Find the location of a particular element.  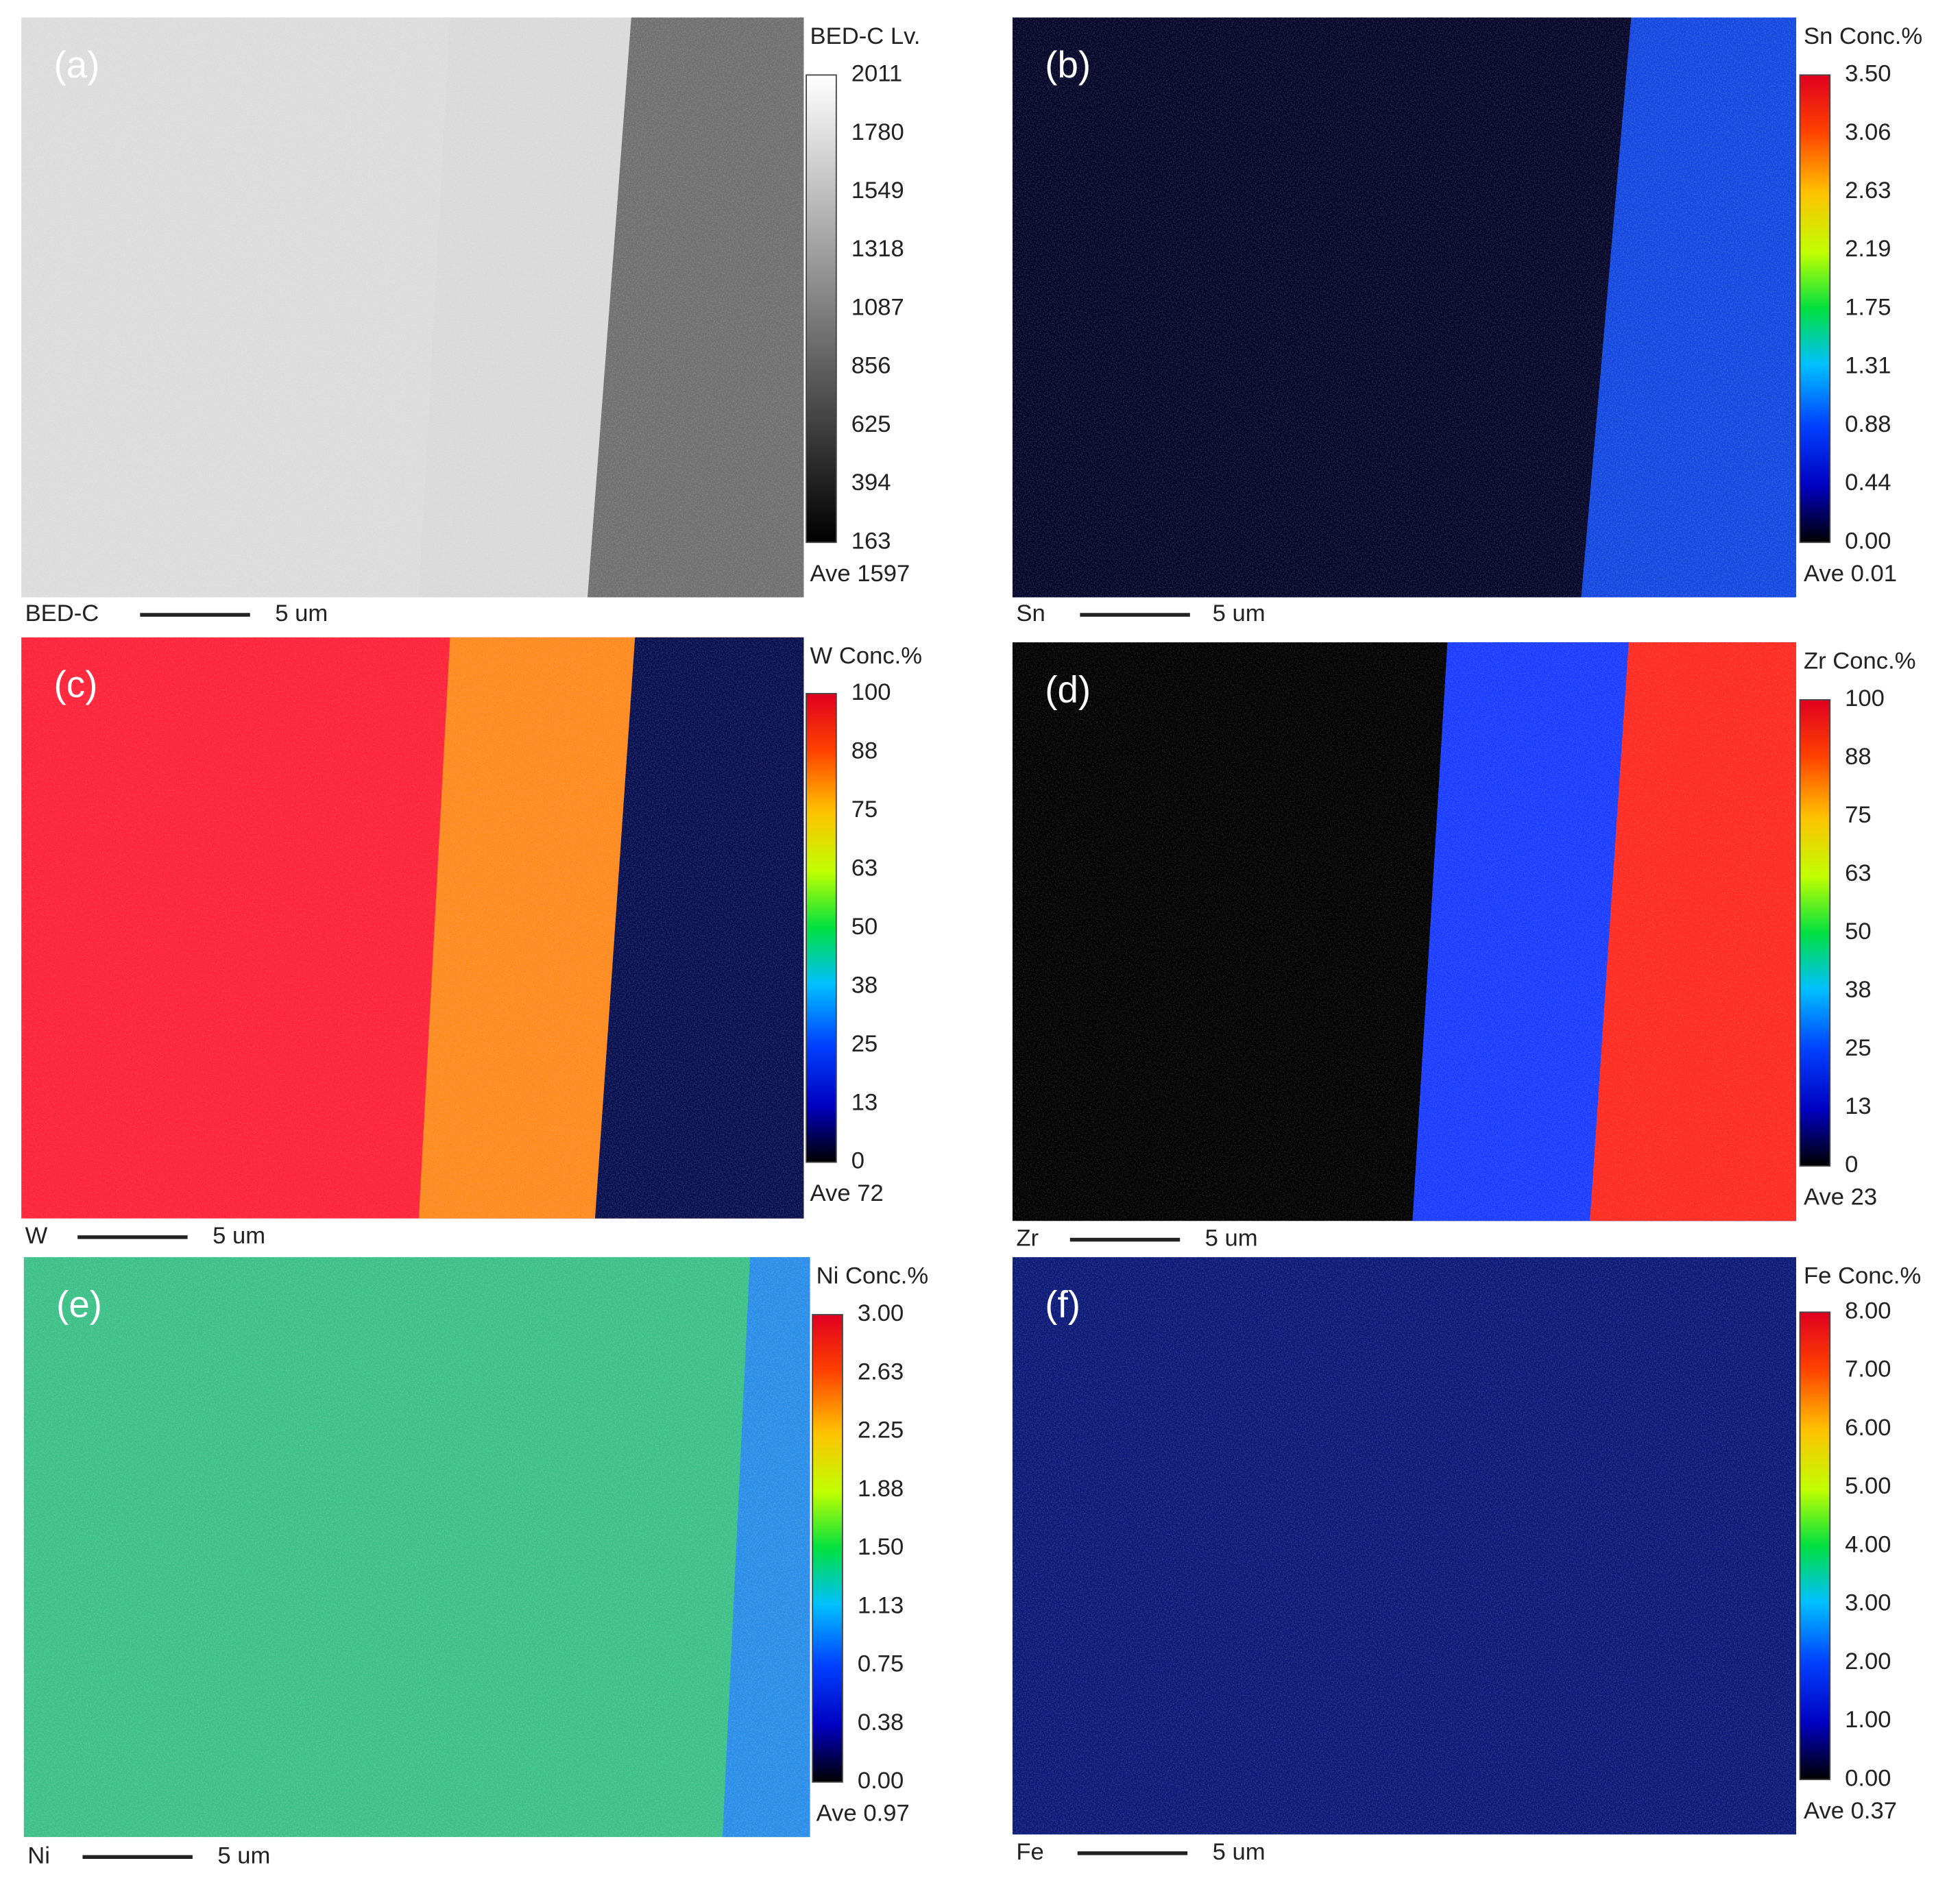

colorbar-title: BED-C Lv. is located at coordinates (865, 36).